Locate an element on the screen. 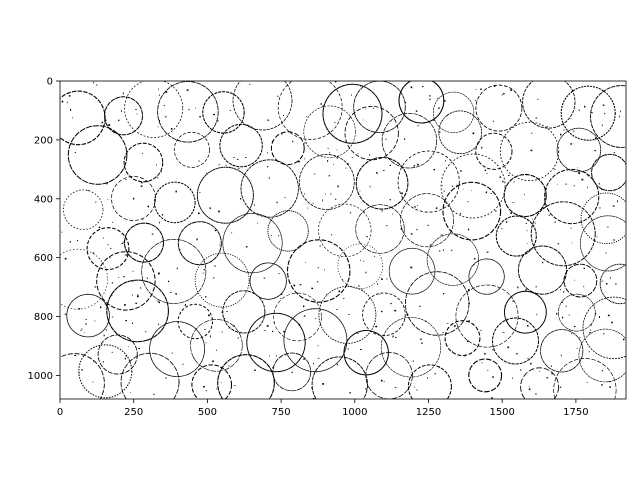 This screenshot has width=640, height=484. x-tick-label: 1250 is located at coordinates (428, 412).